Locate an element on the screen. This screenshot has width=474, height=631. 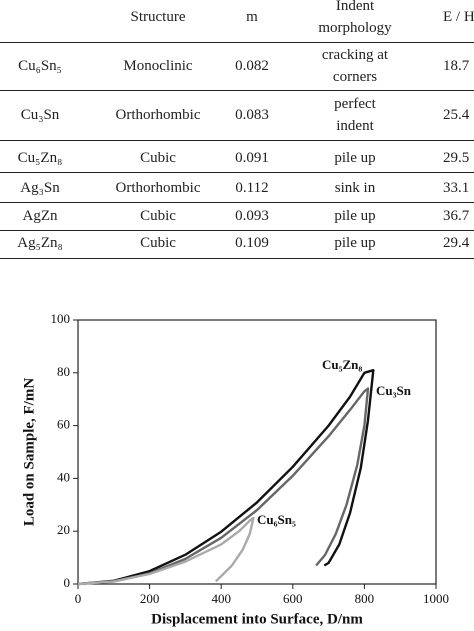
y-tick-label: 80 is located at coordinates (63, 371).